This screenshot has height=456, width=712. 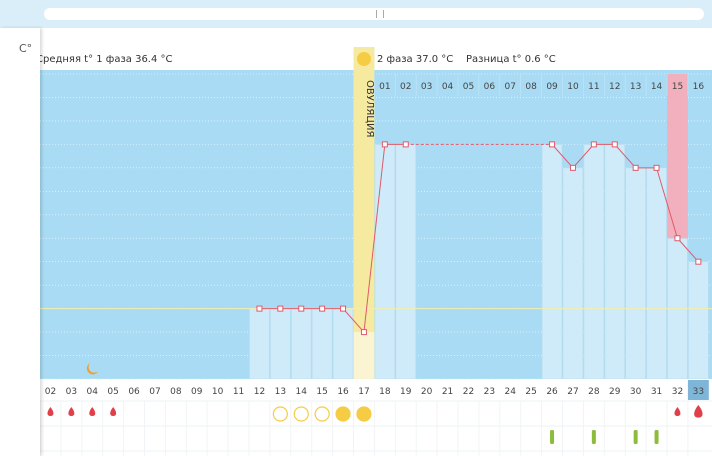 What do you see at coordinates (321, 392) in the screenshot?
I see `cycle-day-number: 15` at bounding box center [321, 392].